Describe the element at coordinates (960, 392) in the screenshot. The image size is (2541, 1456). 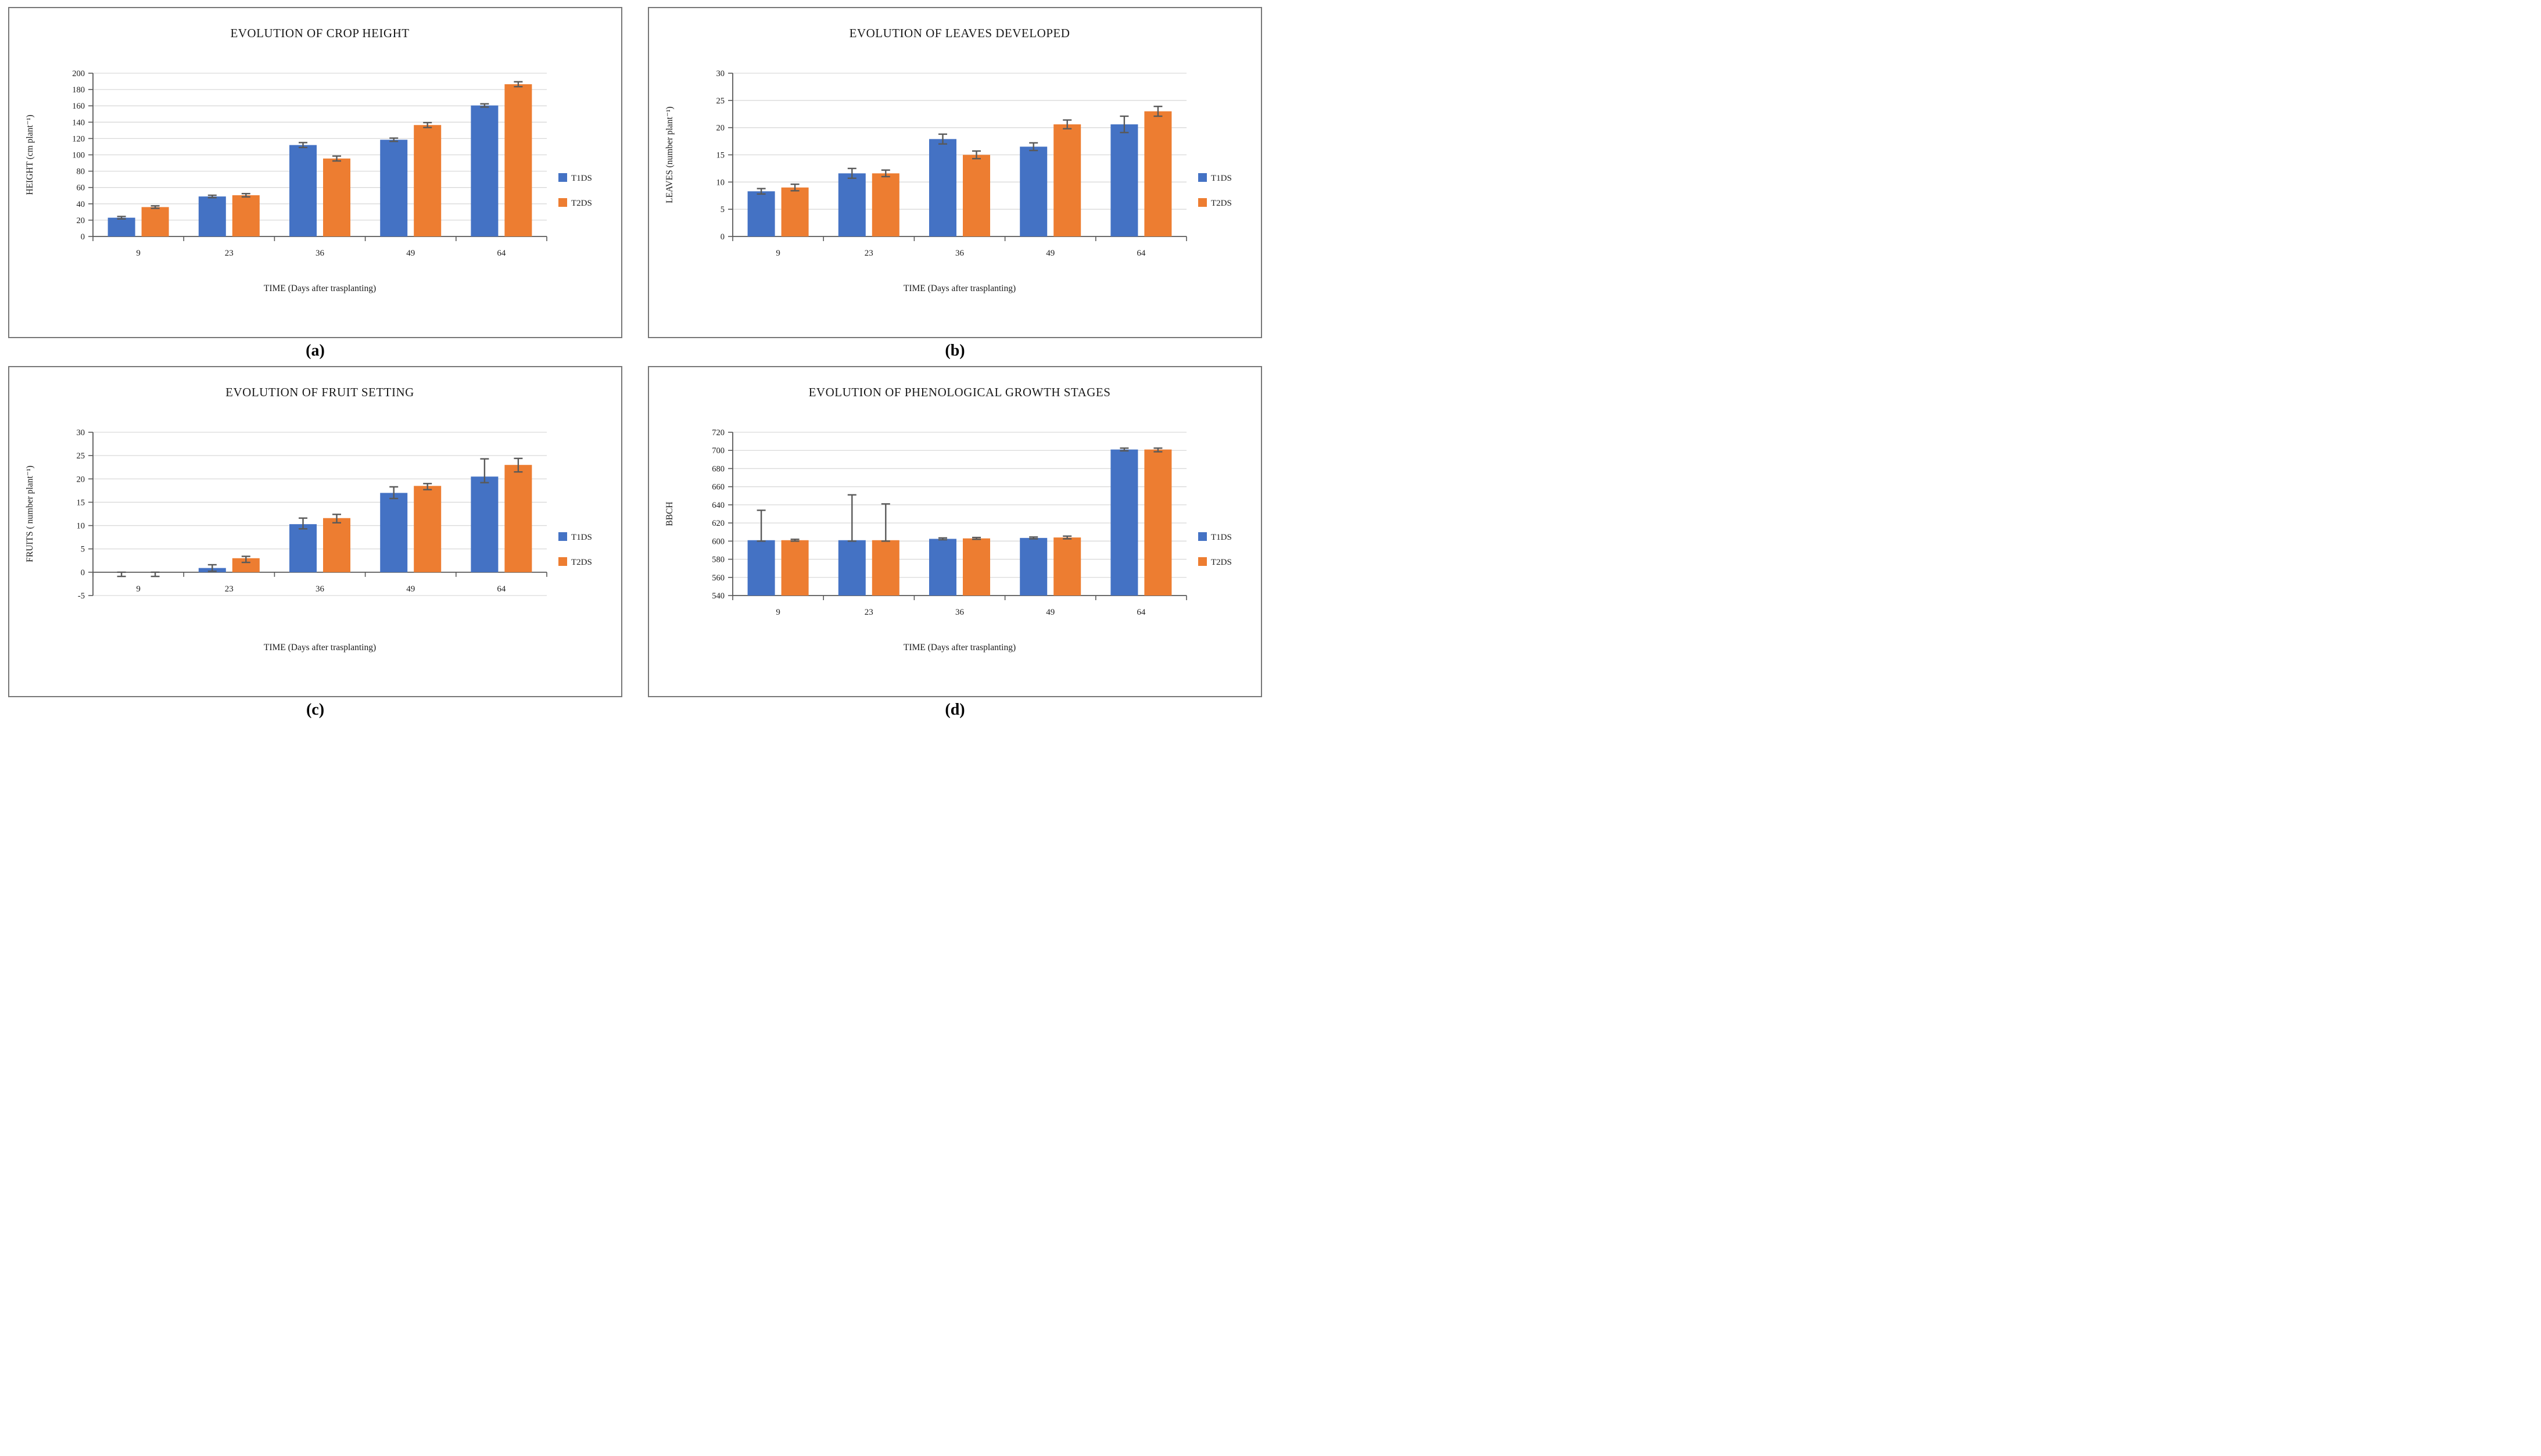
I see `chart-title: EVOLUTION OF PHENOLOGICAL GROWTH STAGES` at that location.